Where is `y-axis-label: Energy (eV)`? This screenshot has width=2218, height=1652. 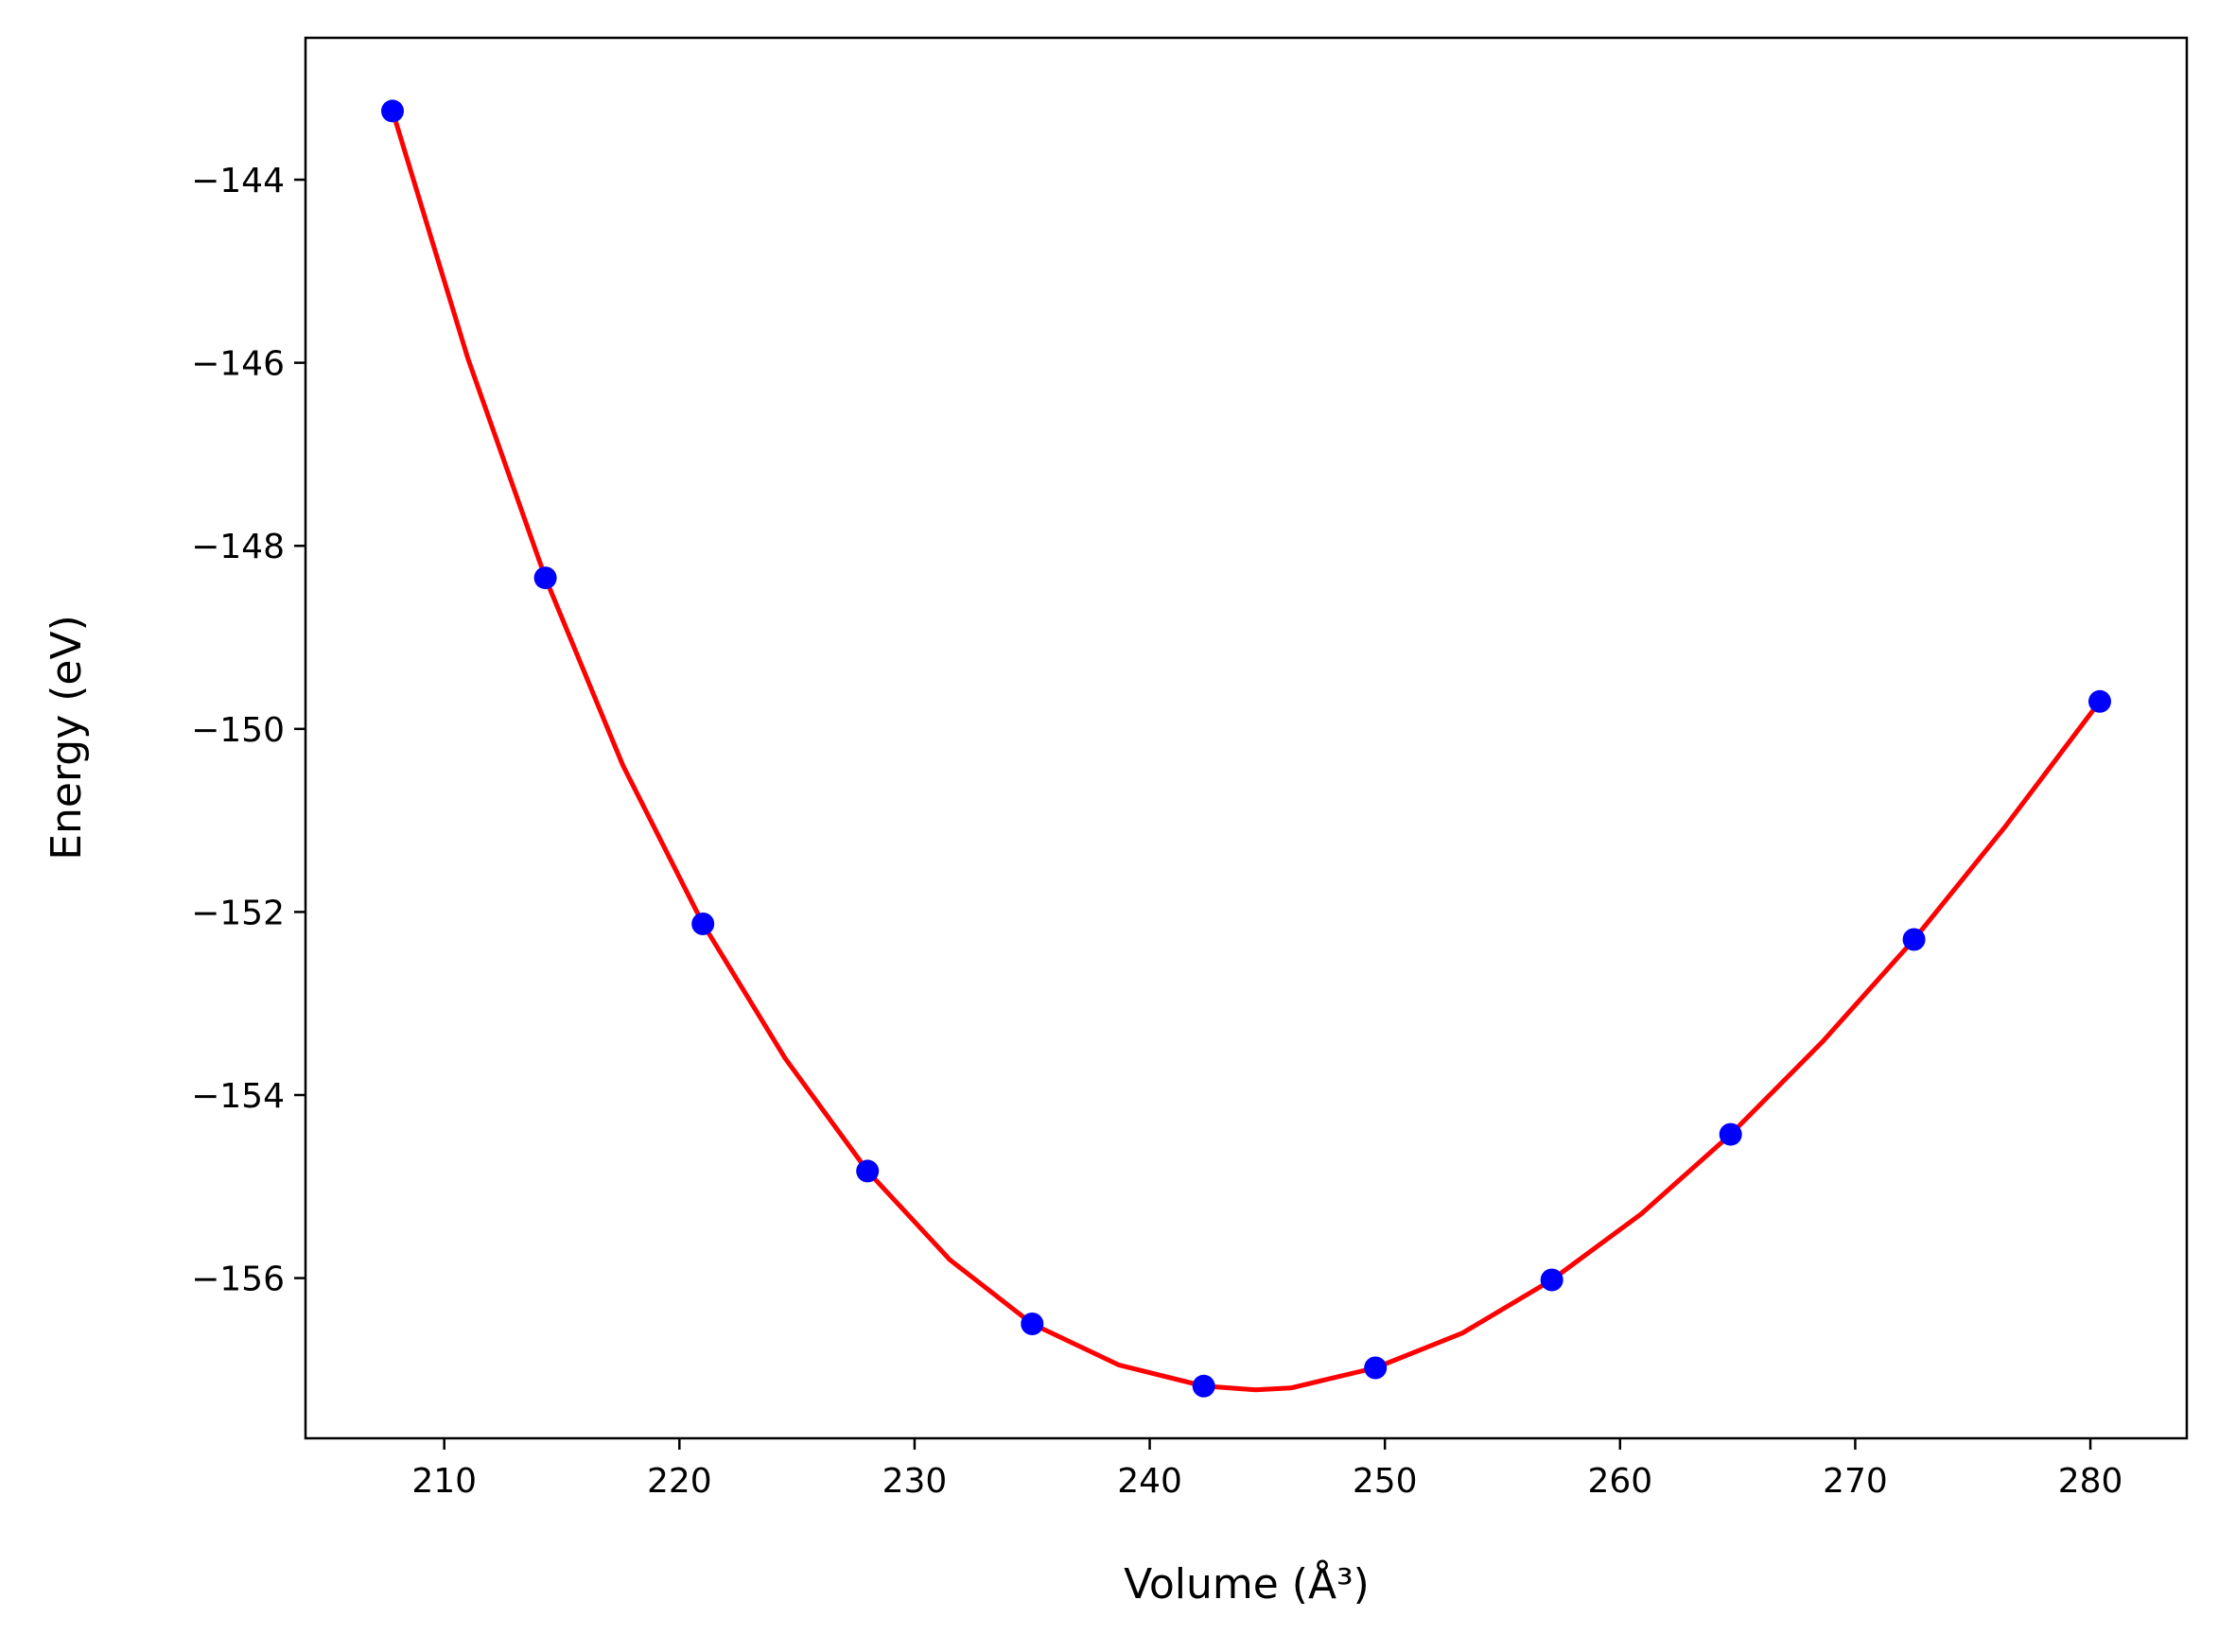
y-axis-label: Energy (eV) is located at coordinates (67, 738).